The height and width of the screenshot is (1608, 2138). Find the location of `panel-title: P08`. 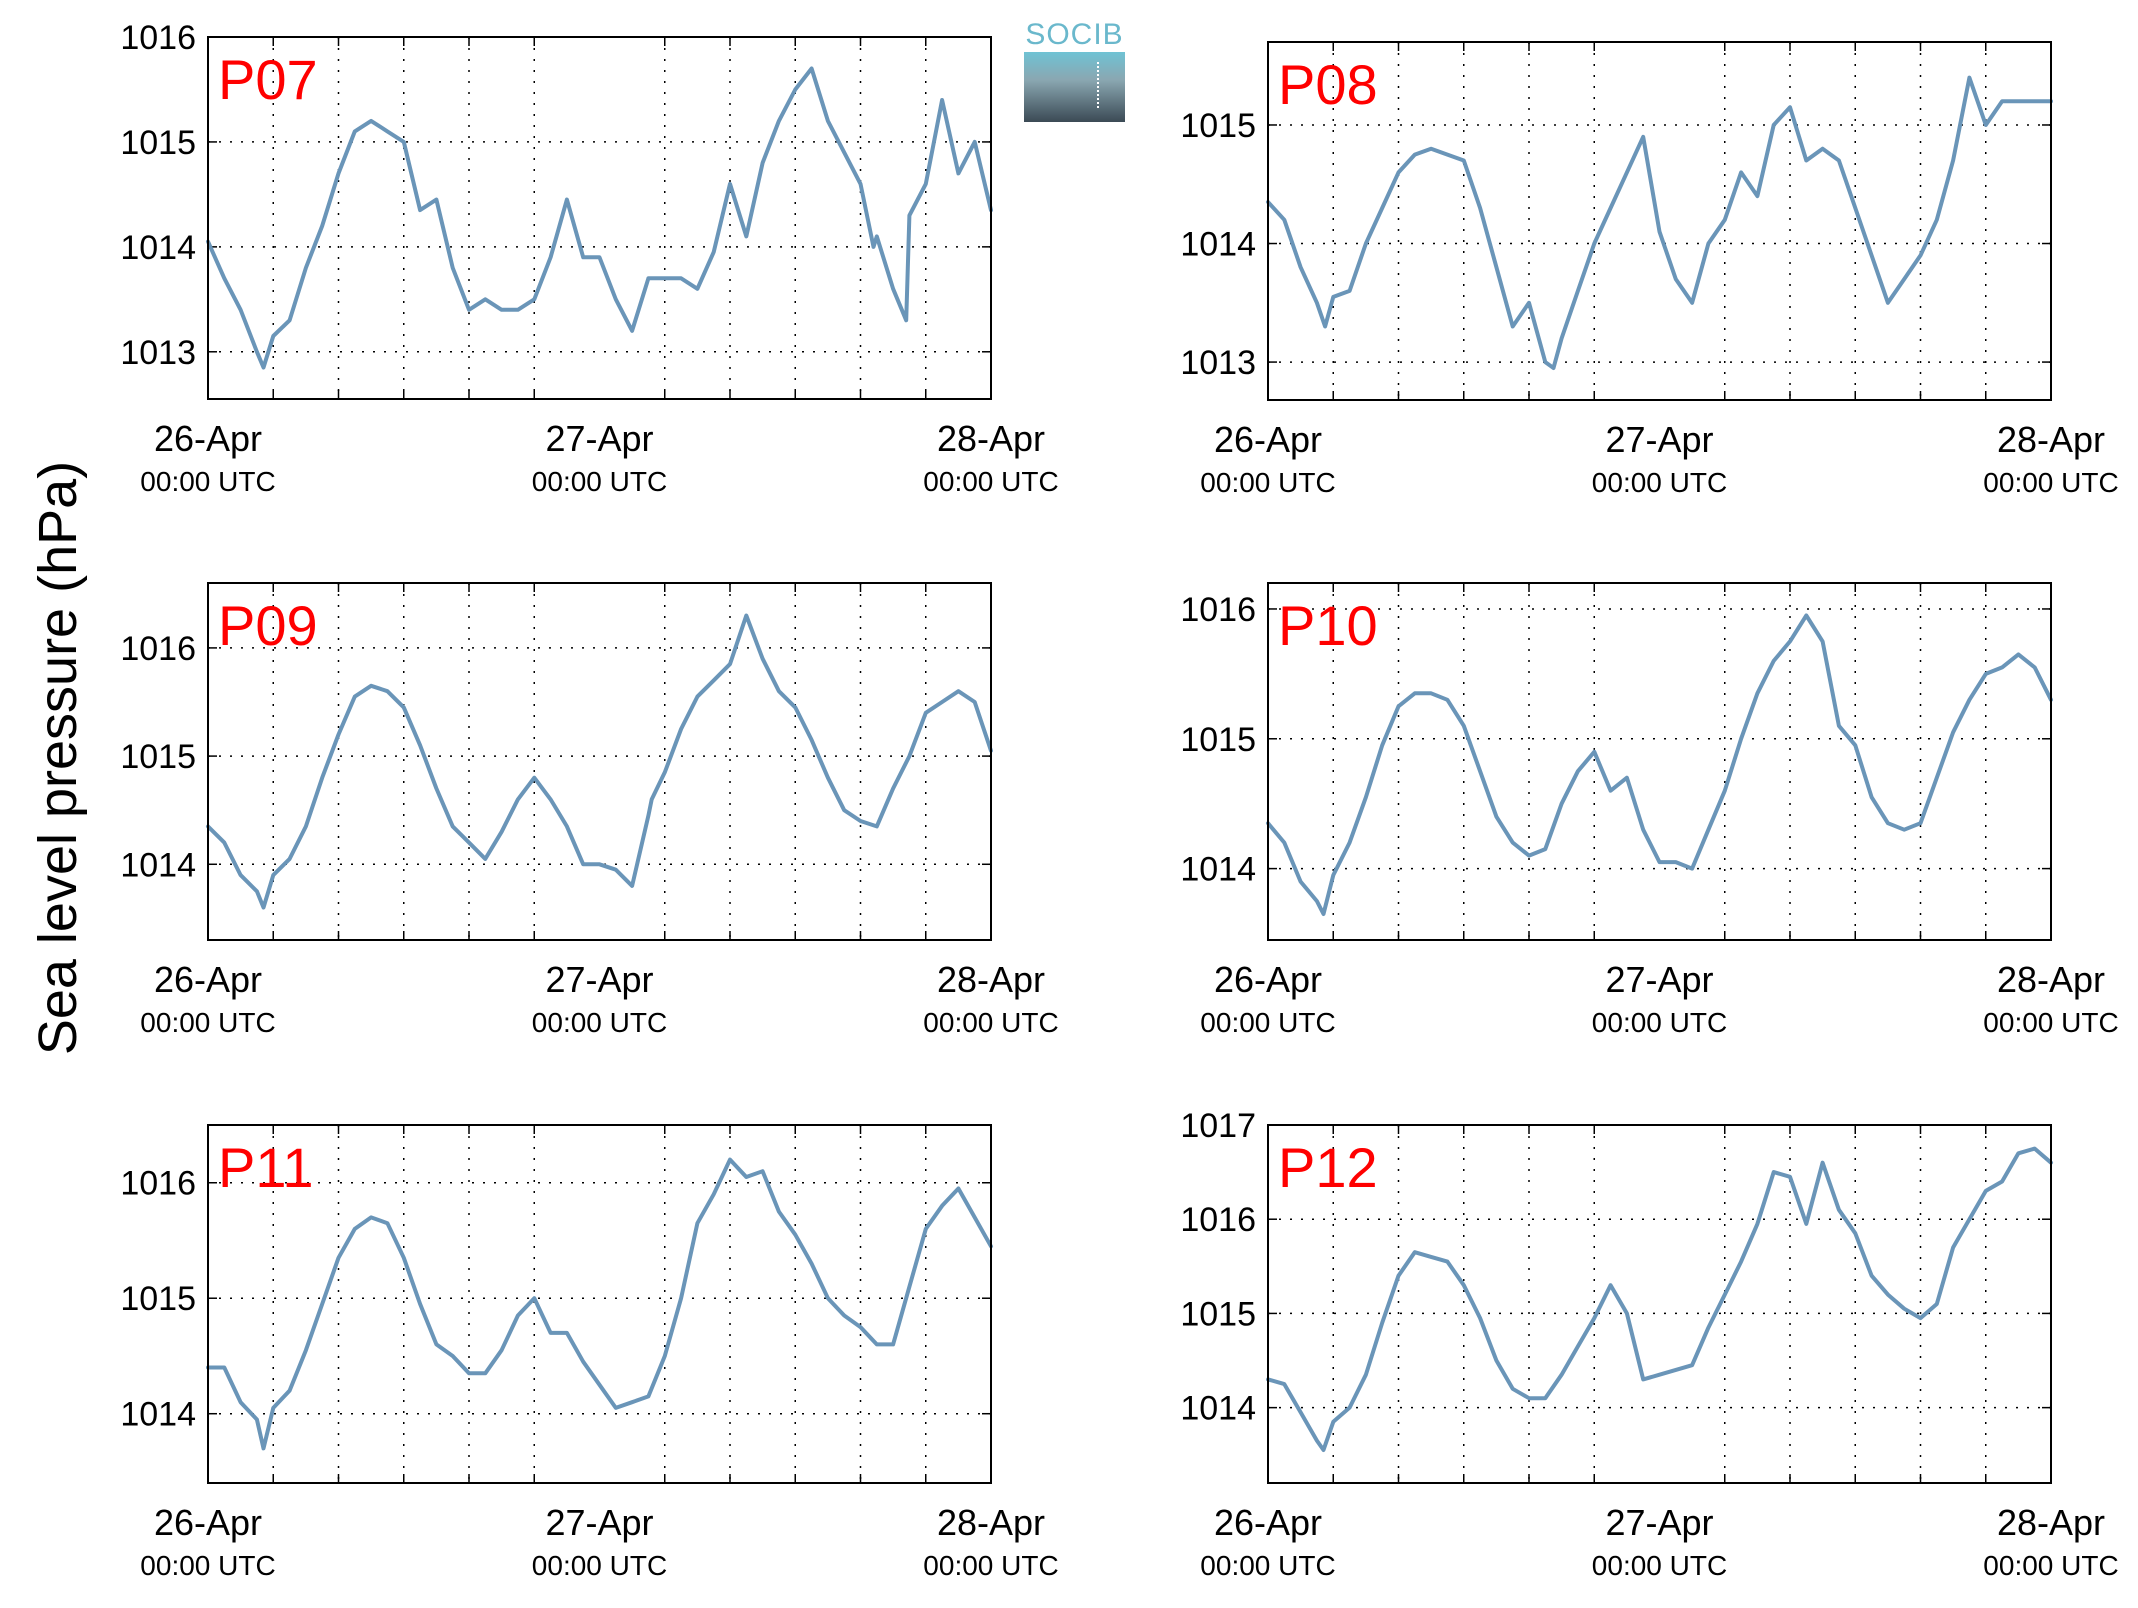

panel-title: P08 is located at coordinates (1328, 84).